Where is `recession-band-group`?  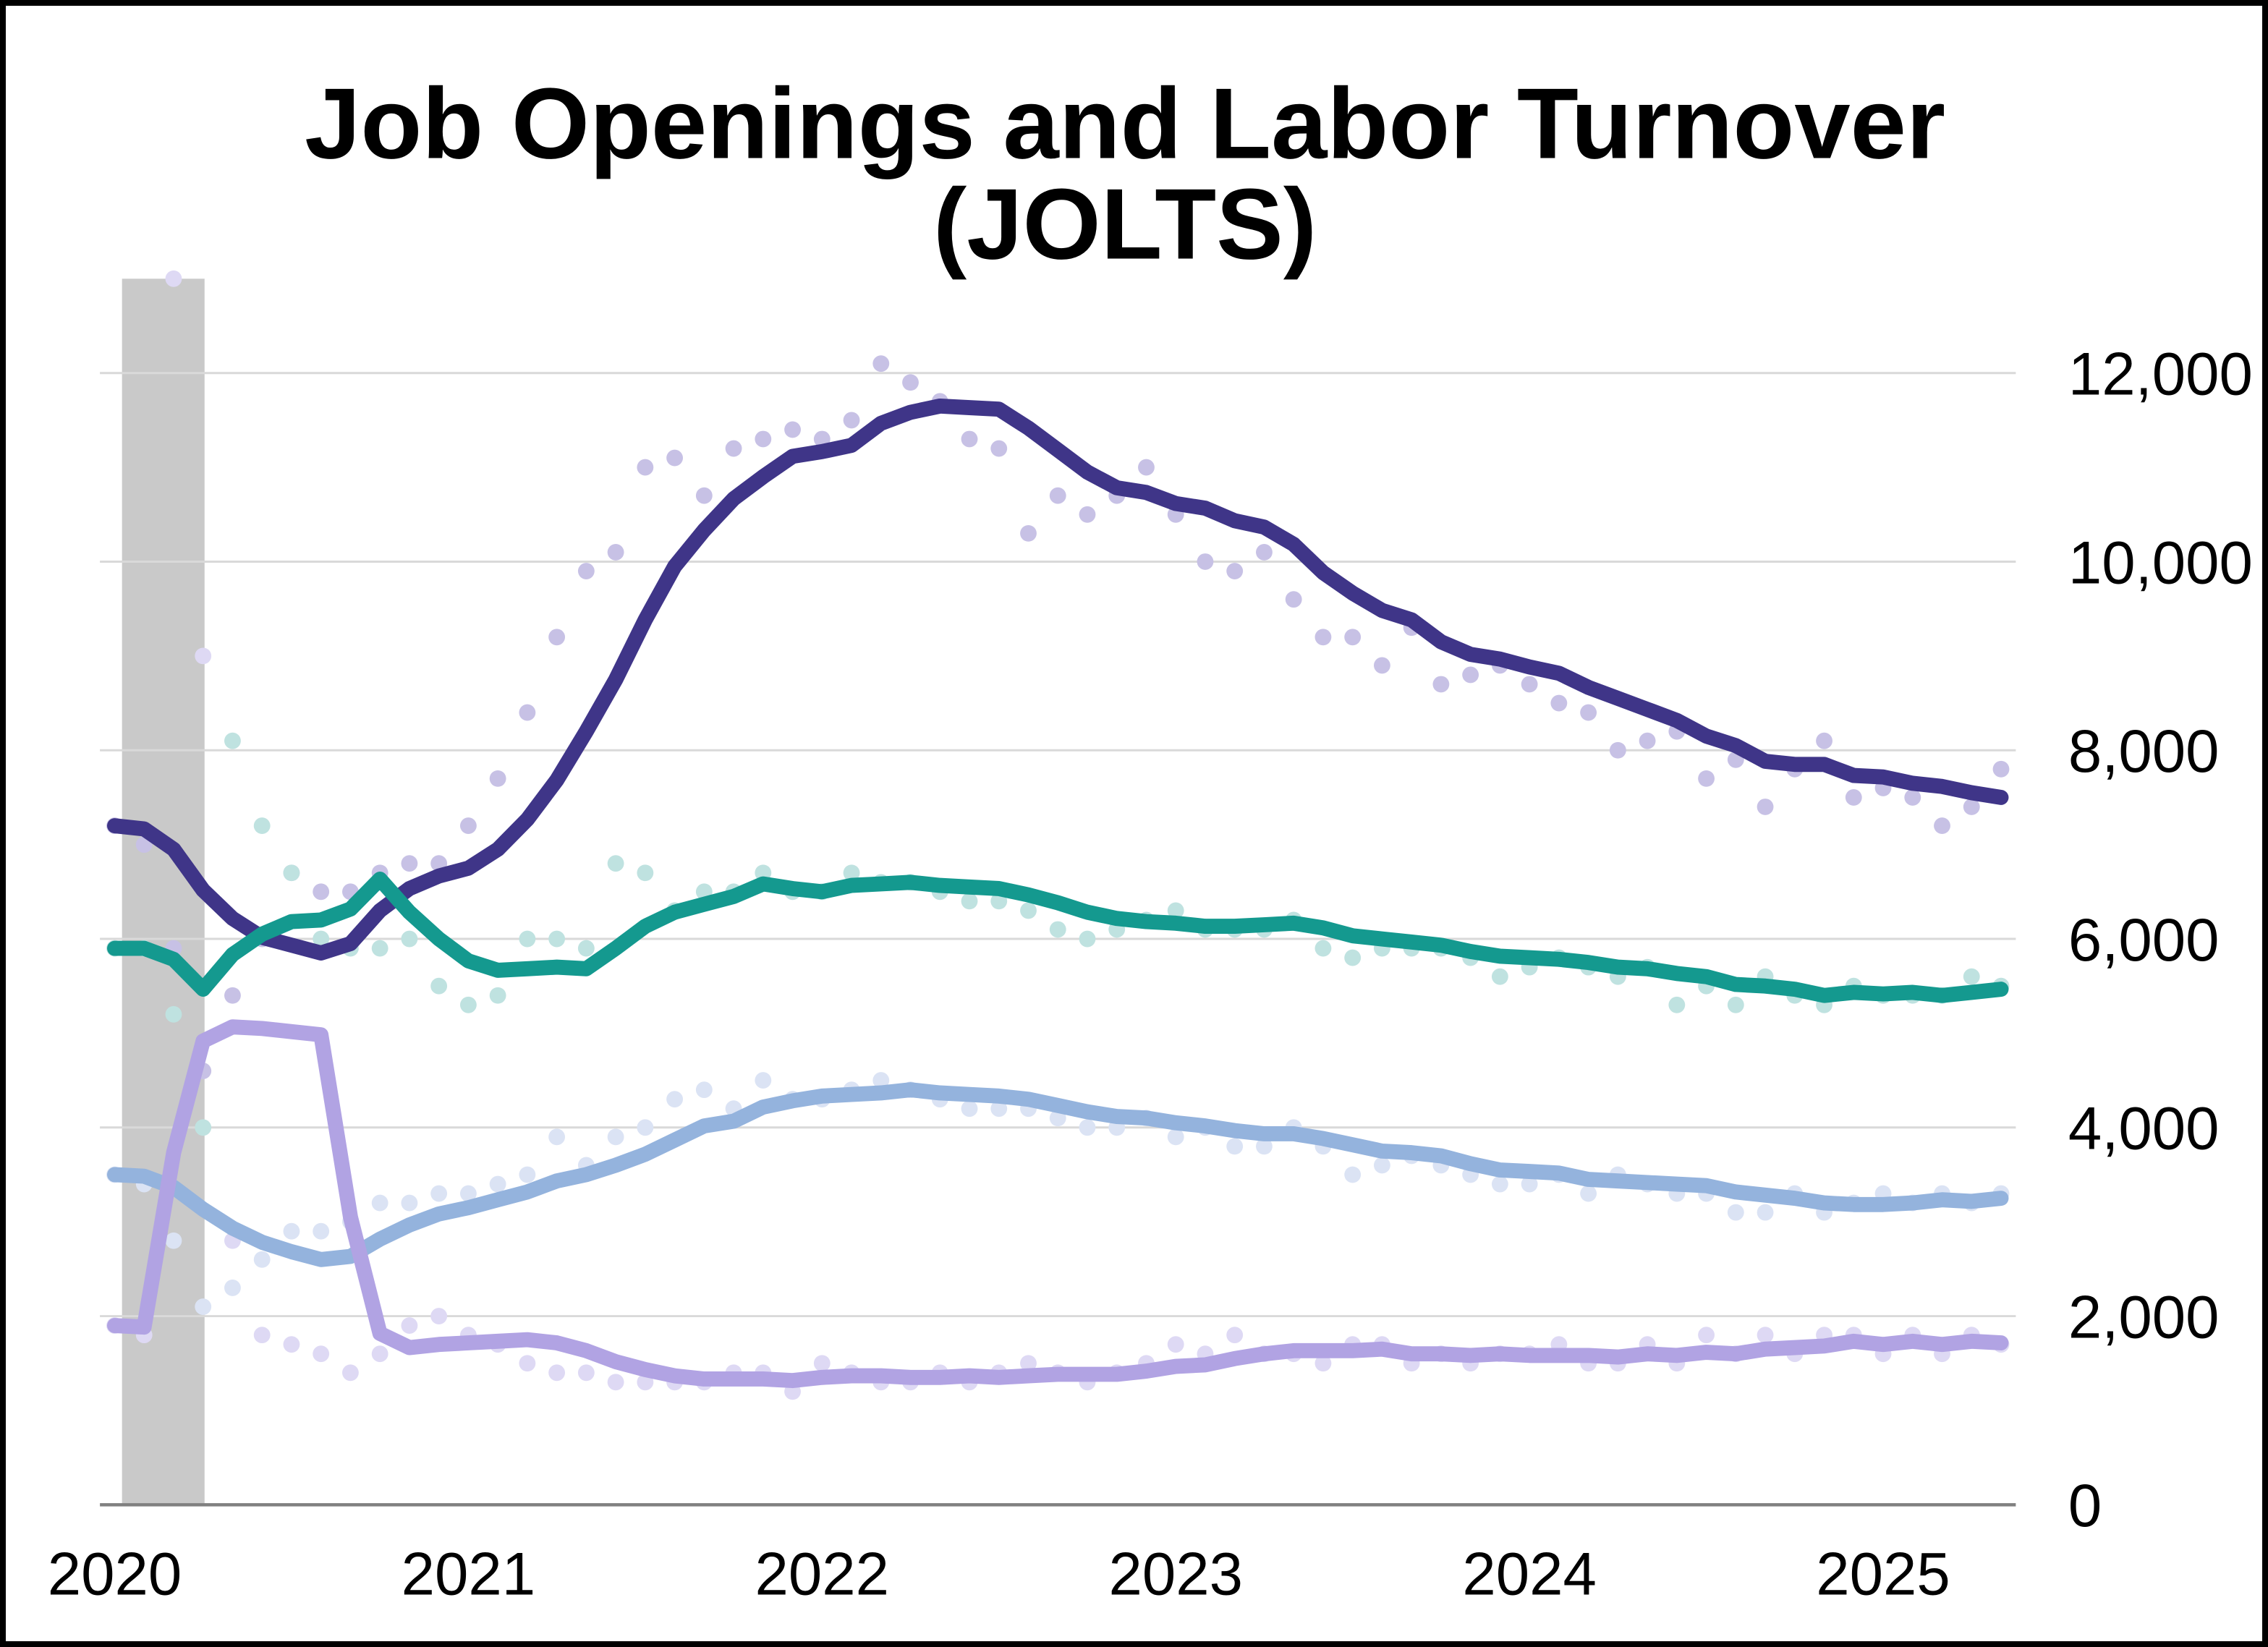
recession-band-group is located at coordinates (163, 891).